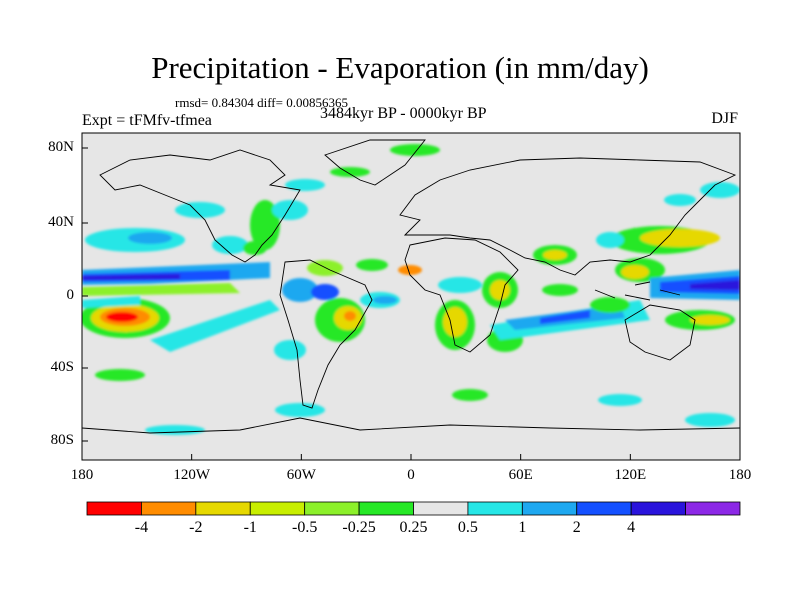 Image resolution: width=800 pixels, height=600 pixels. I want to click on colorbar-label: 4, so click(631, 527).